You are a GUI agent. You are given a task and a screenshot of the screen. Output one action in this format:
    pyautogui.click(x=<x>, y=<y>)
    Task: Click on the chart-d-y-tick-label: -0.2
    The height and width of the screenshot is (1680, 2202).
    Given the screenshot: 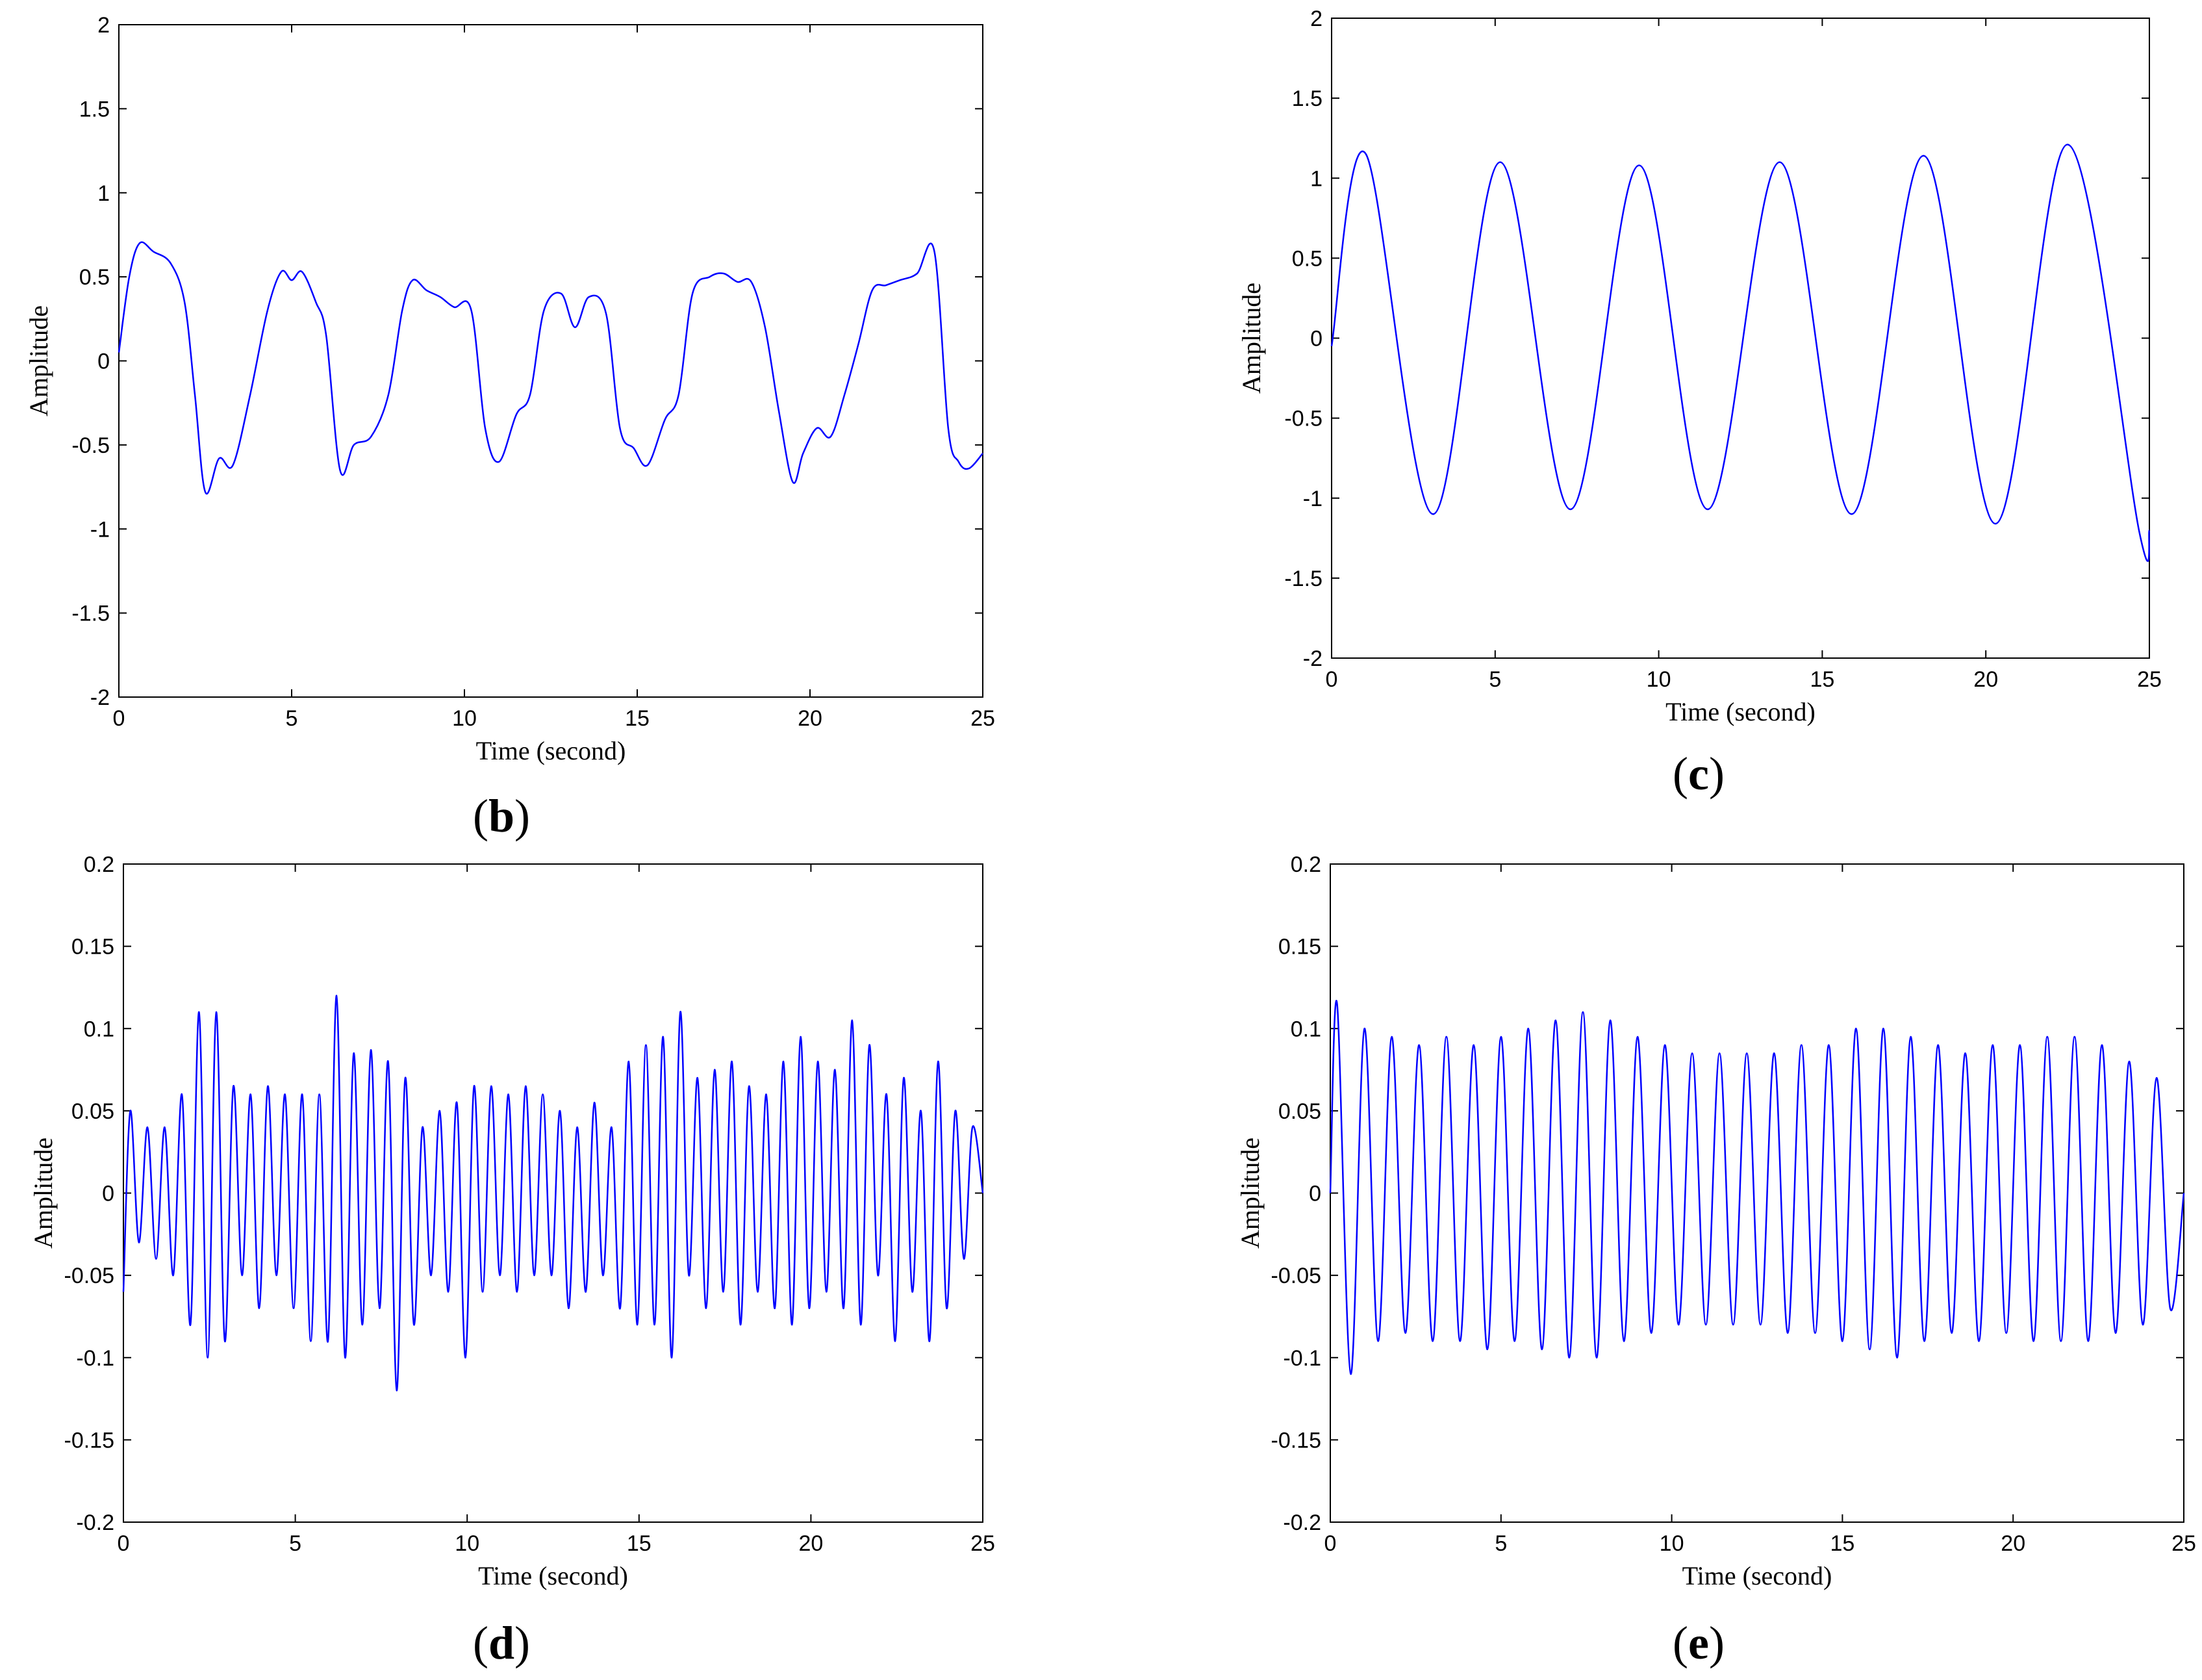 What is the action you would take?
    pyautogui.click(x=95, y=1522)
    